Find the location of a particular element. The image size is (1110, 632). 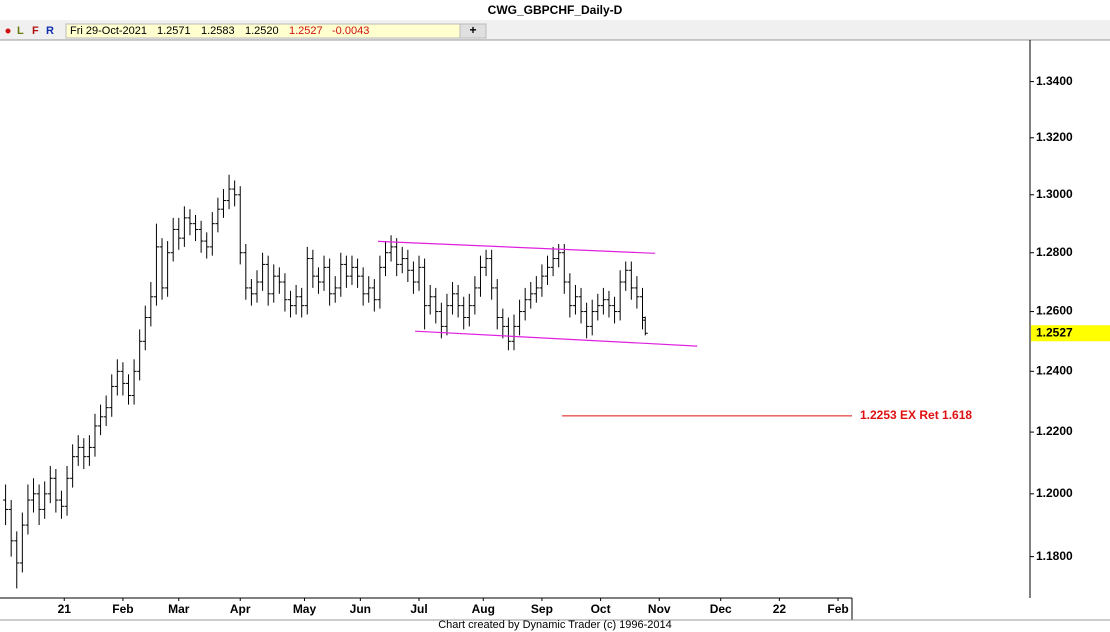

x-tick-label: Mar is located at coordinates (179, 609).